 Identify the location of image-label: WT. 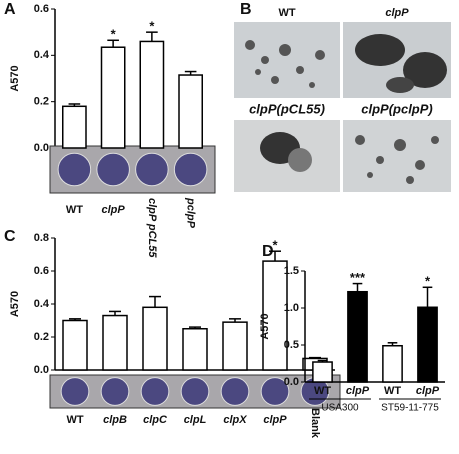
(286, 13).